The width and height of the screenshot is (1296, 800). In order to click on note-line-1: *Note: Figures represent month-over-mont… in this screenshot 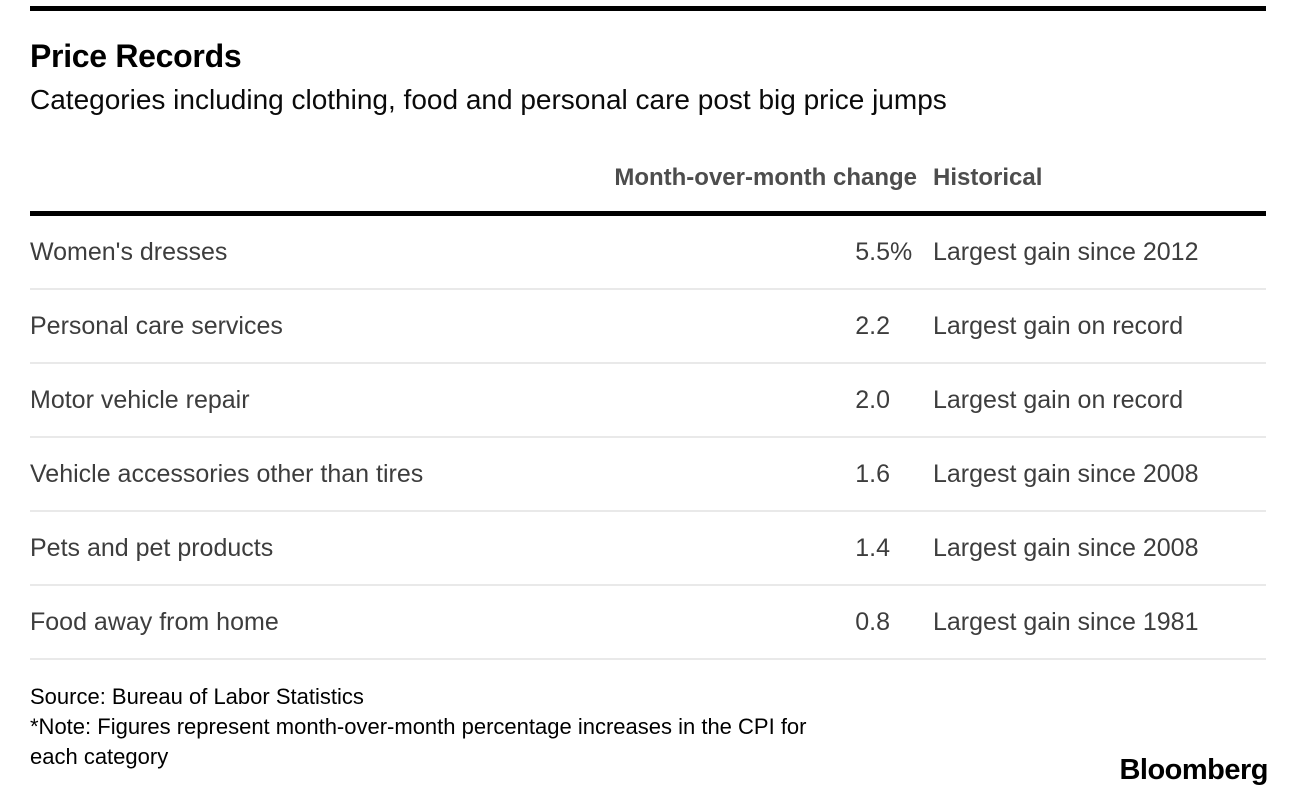, I will do `click(418, 726)`.